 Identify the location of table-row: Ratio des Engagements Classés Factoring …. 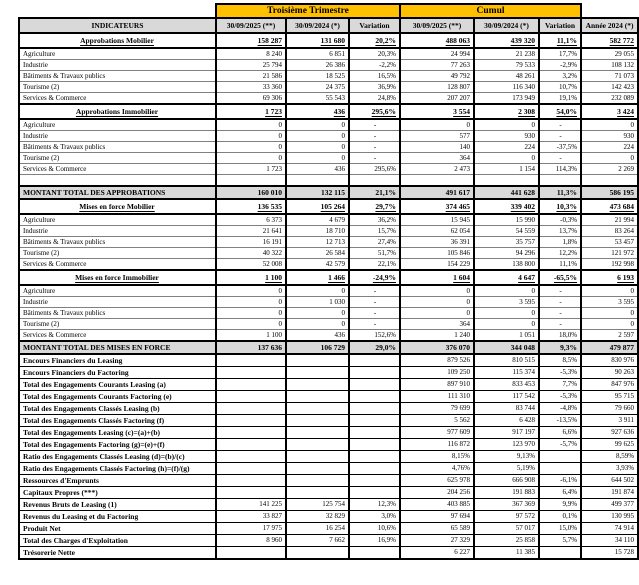
(328, 468).